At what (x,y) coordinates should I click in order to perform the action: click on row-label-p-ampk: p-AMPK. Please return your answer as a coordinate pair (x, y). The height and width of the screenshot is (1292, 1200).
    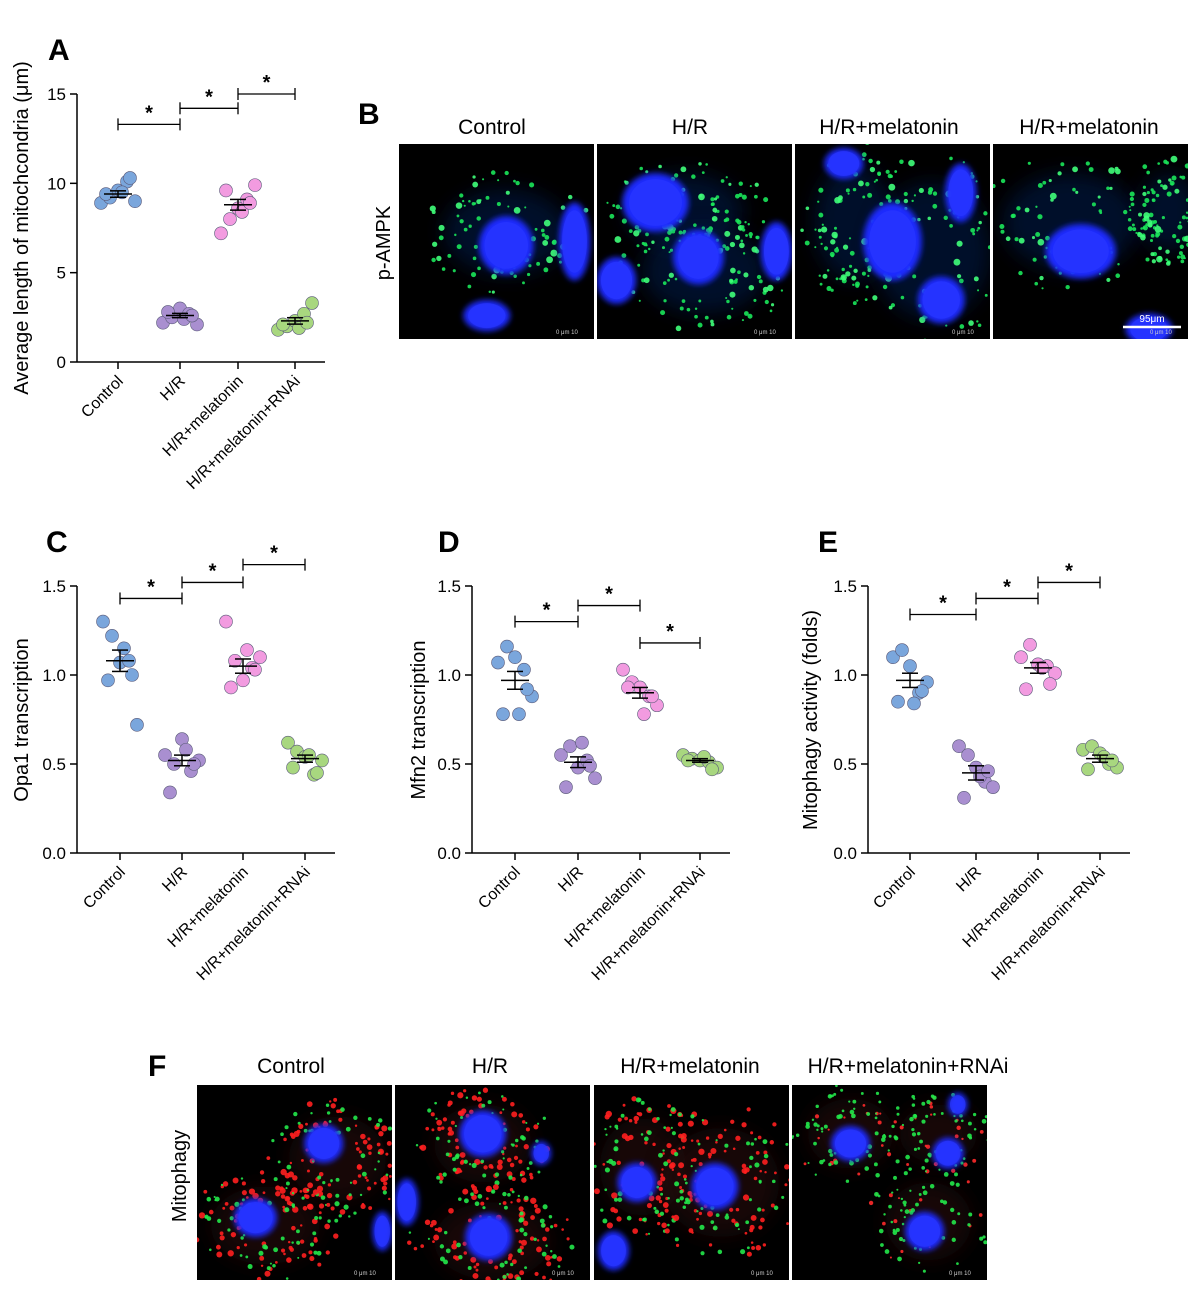
    Looking at the image, I should click on (384, 242).